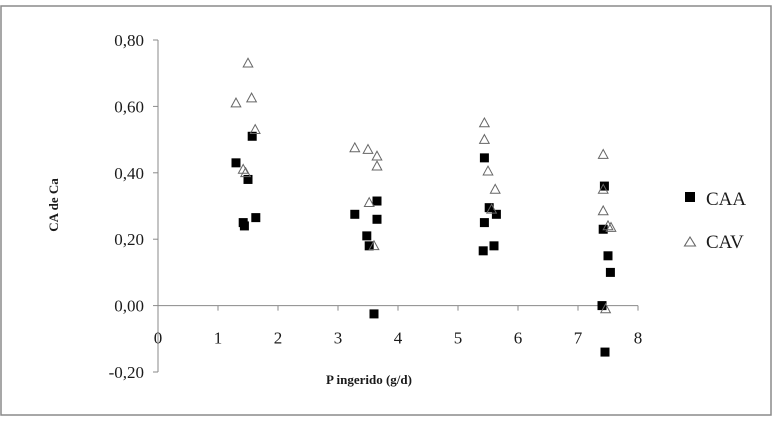  I want to click on x-tick-label: 4, so click(398, 338).